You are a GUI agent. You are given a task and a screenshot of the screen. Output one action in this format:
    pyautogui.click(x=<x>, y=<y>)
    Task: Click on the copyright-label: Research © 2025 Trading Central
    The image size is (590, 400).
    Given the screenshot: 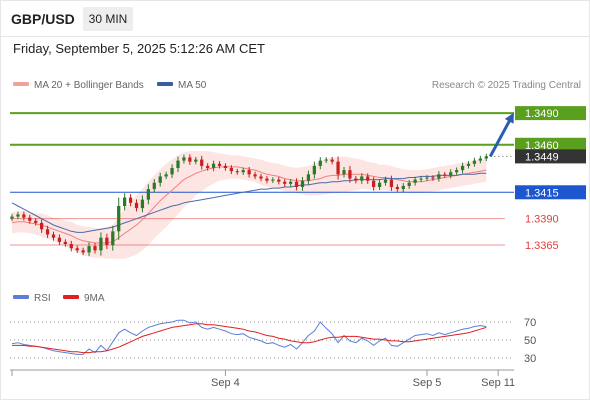 What is the action you would take?
    pyautogui.click(x=506, y=85)
    